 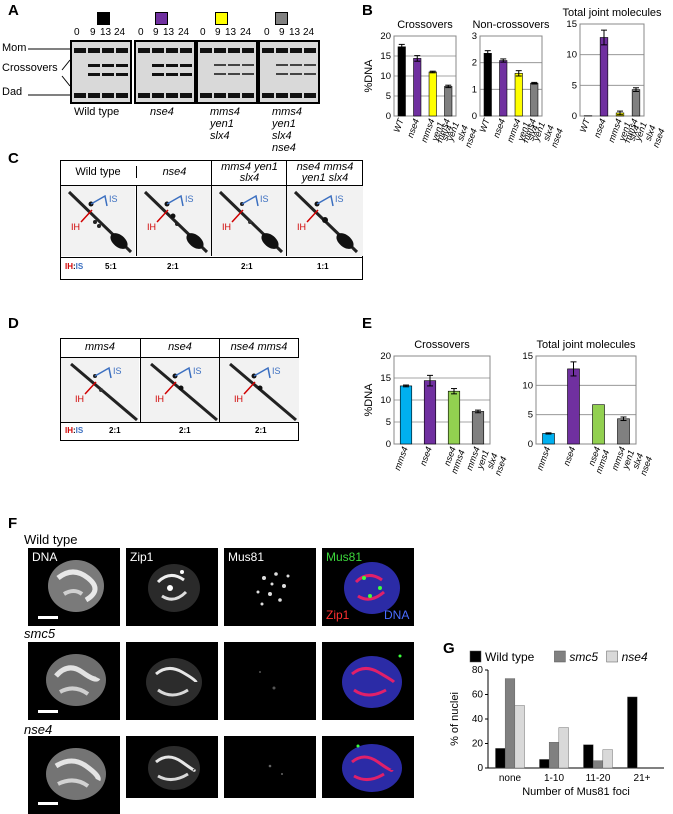 What do you see at coordinates (576, 792) in the screenshot?
I see `x-axis-label: Number of Mus81 foci` at bounding box center [576, 792].